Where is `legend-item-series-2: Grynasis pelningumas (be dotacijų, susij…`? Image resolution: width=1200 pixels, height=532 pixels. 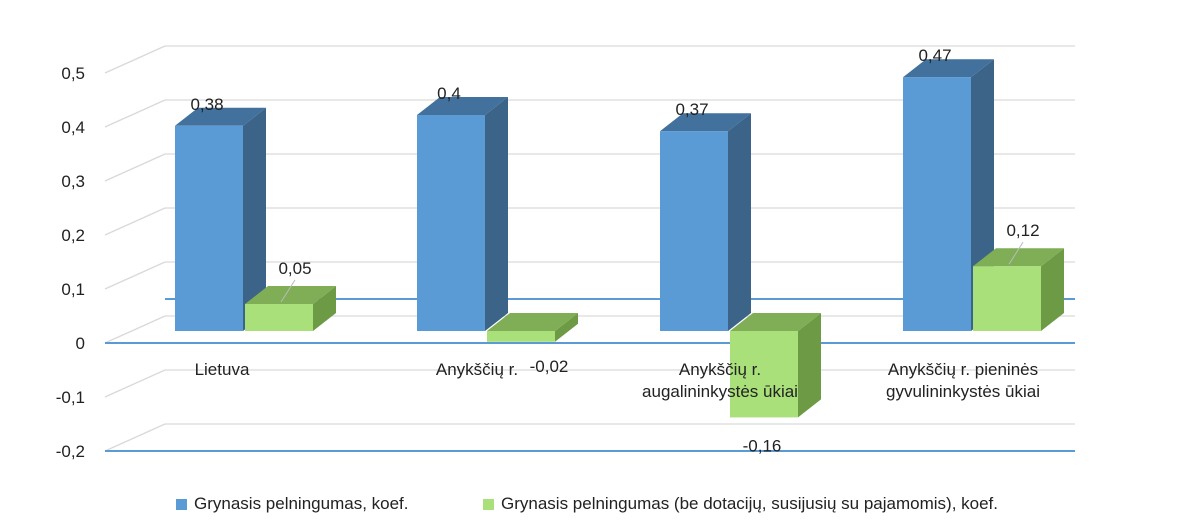
legend-item-series-2: Grynasis pelningumas (be dotacijų, susij… is located at coordinates (740, 504).